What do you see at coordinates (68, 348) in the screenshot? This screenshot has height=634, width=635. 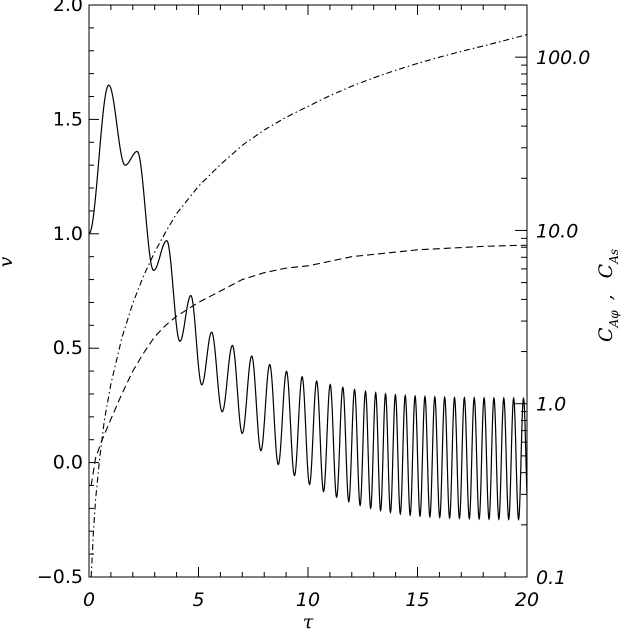 I see `y-left-tick-label: 0.5` at bounding box center [68, 348].